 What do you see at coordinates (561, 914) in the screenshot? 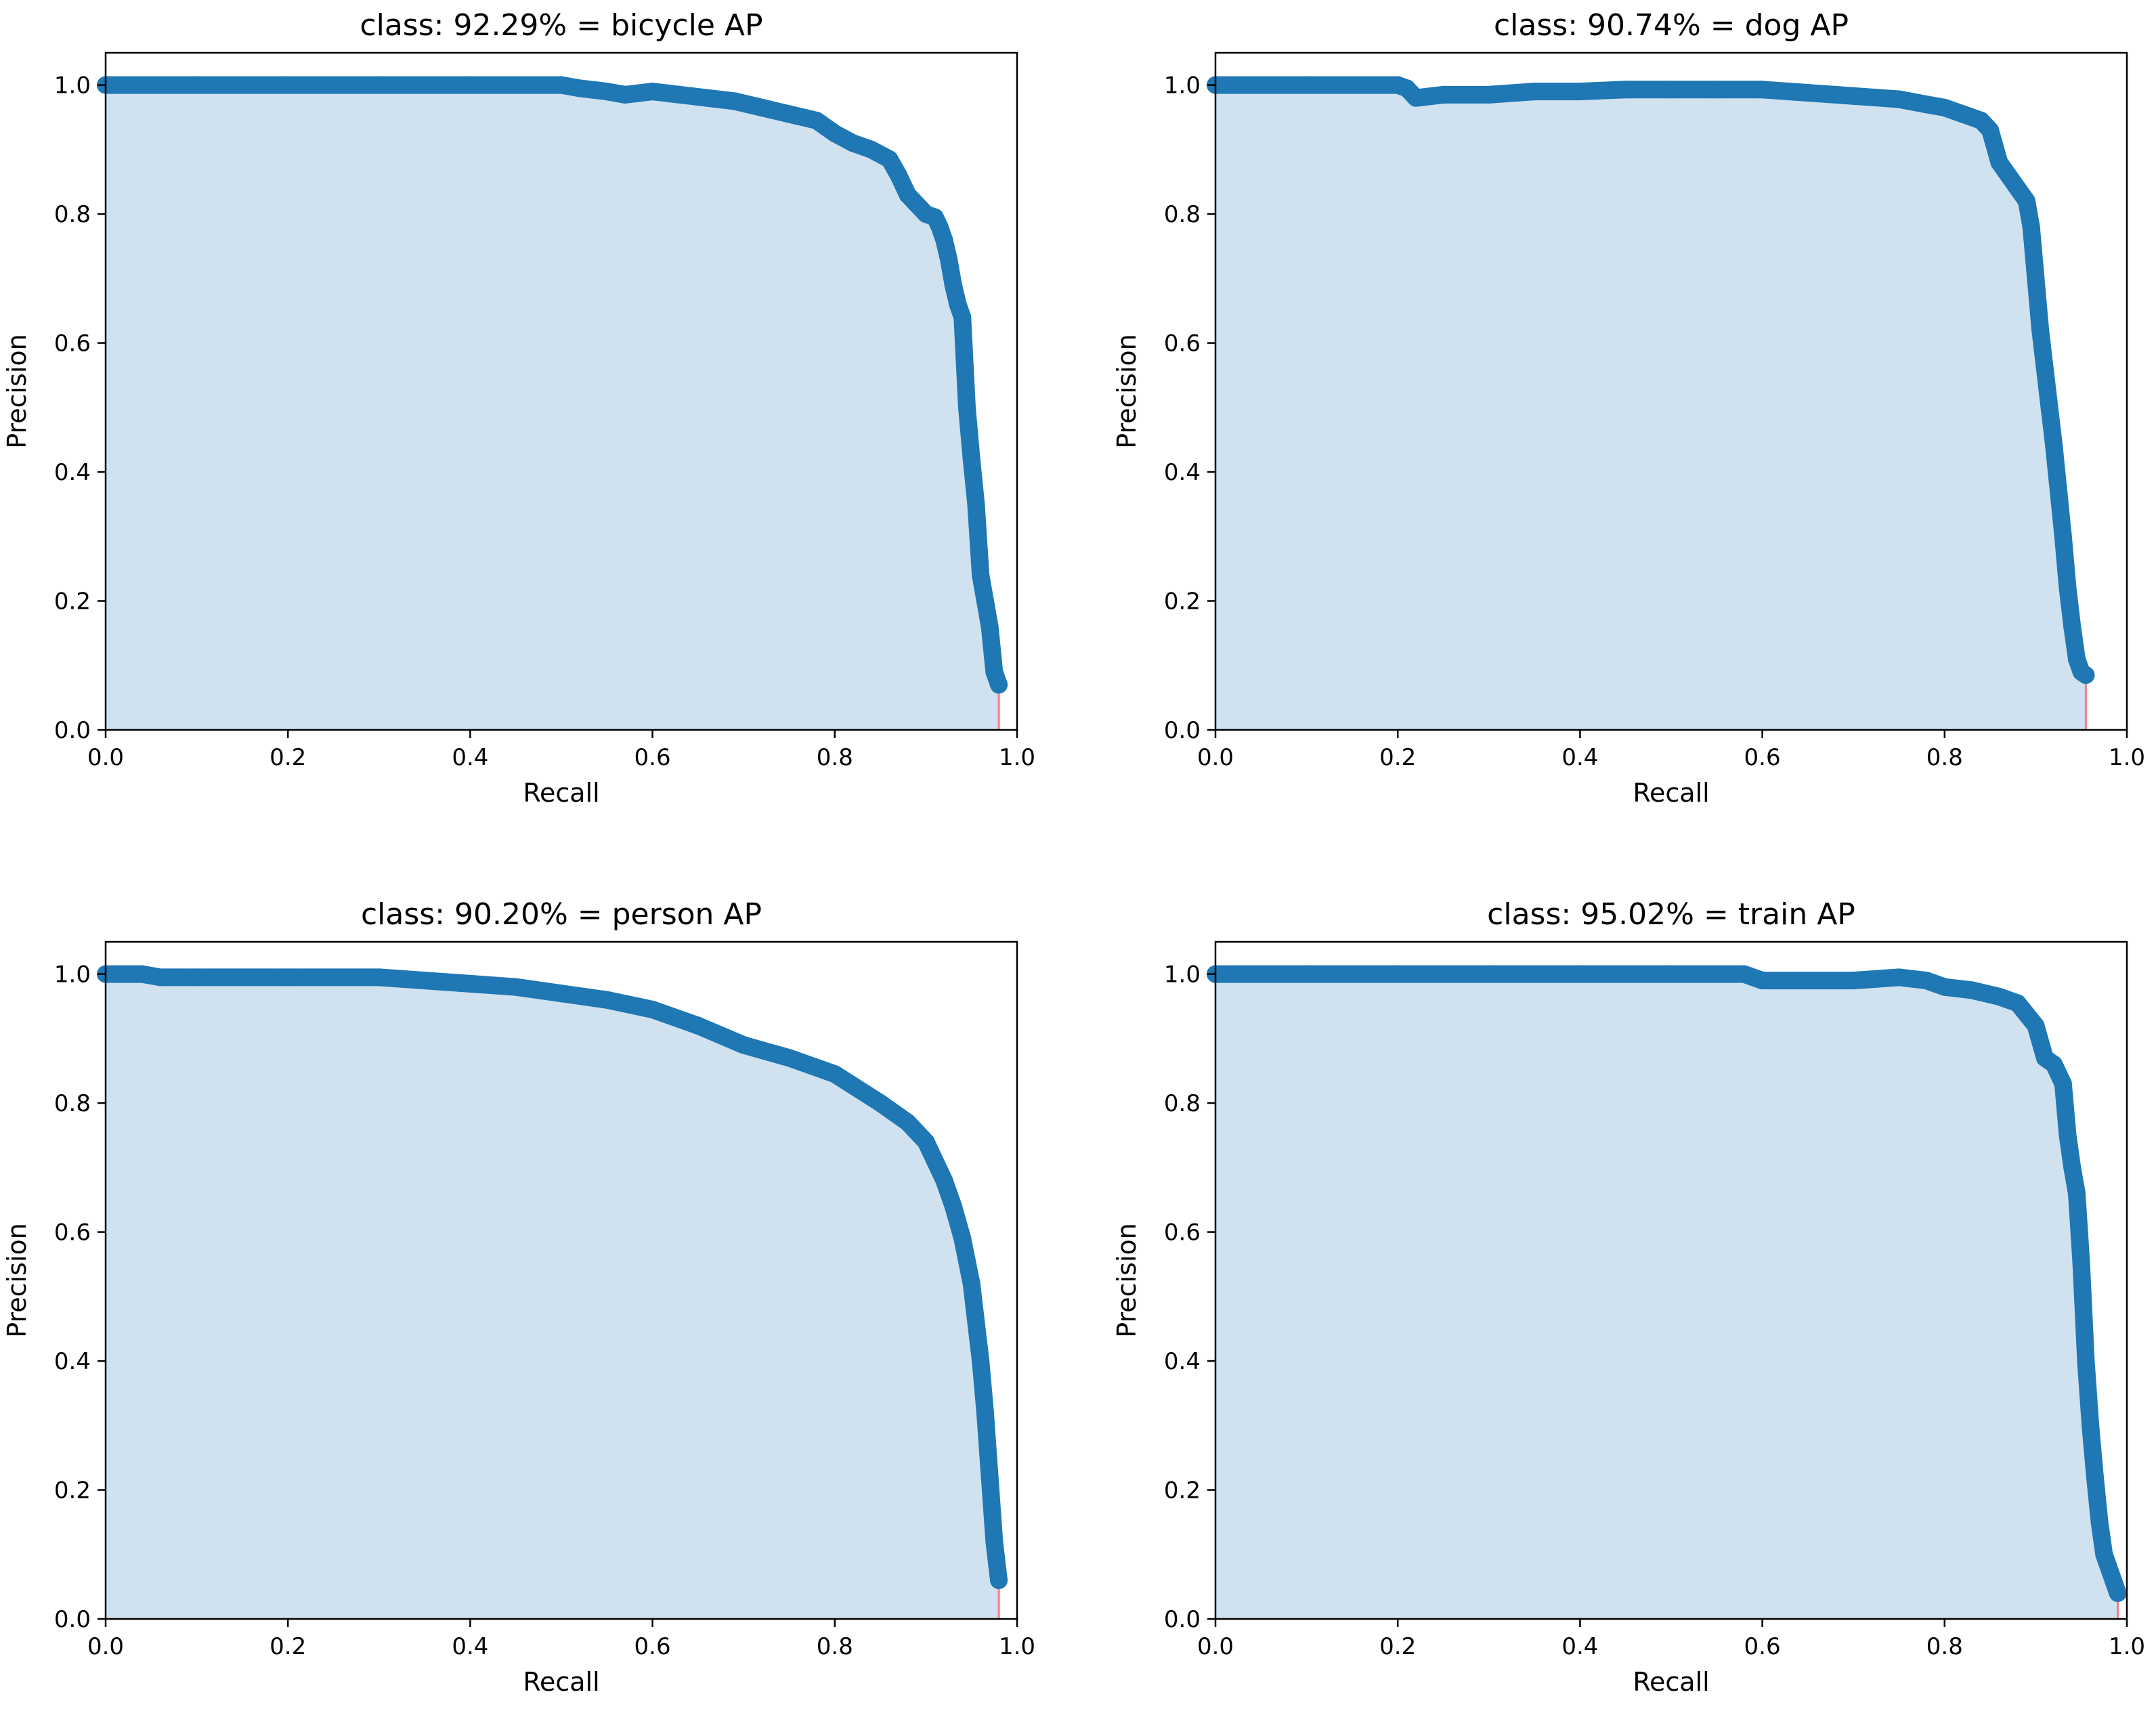
I see `chart-title: class: 90.20% = person AP` at bounding box center [561, 914].